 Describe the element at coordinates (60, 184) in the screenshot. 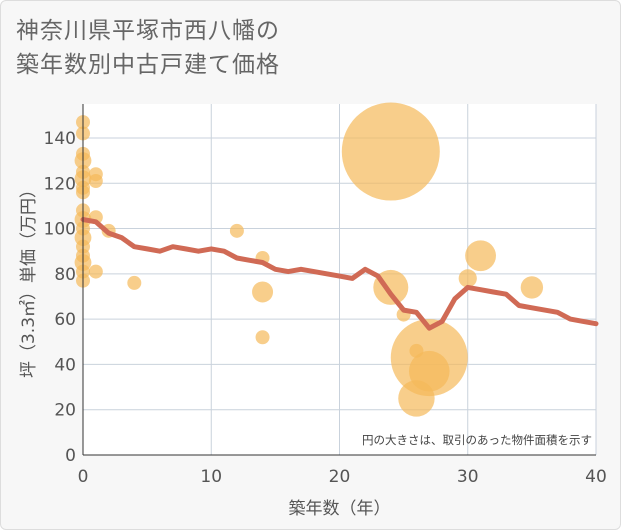

I see `y-tick-label-6: 120` at that location.